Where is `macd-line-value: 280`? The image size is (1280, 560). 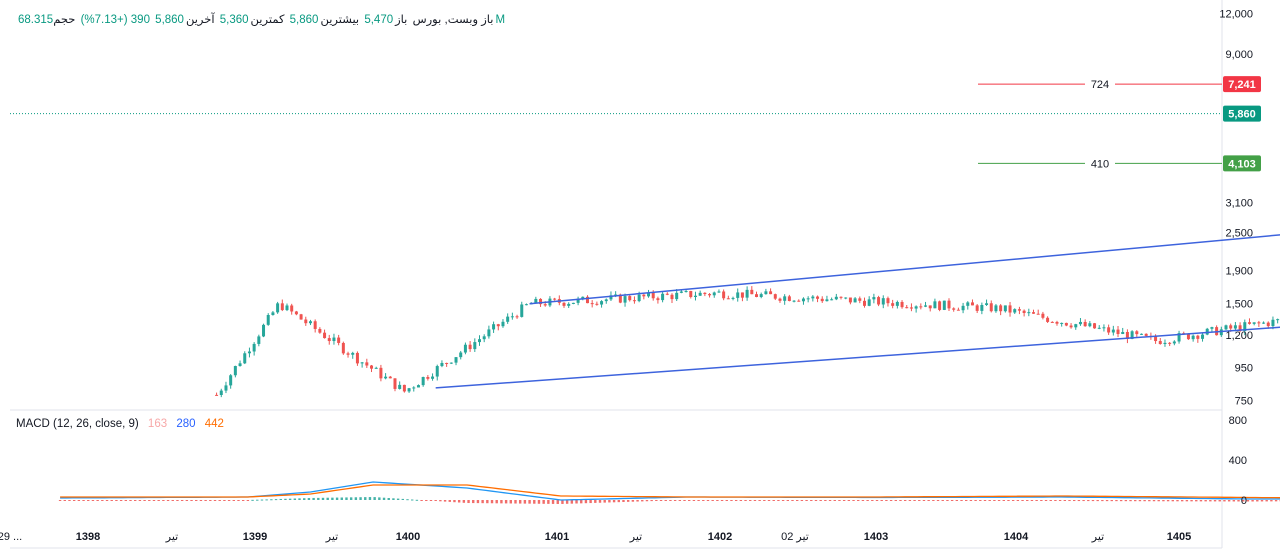 macd-line-value: 280 is located at coordinates (186, 424).